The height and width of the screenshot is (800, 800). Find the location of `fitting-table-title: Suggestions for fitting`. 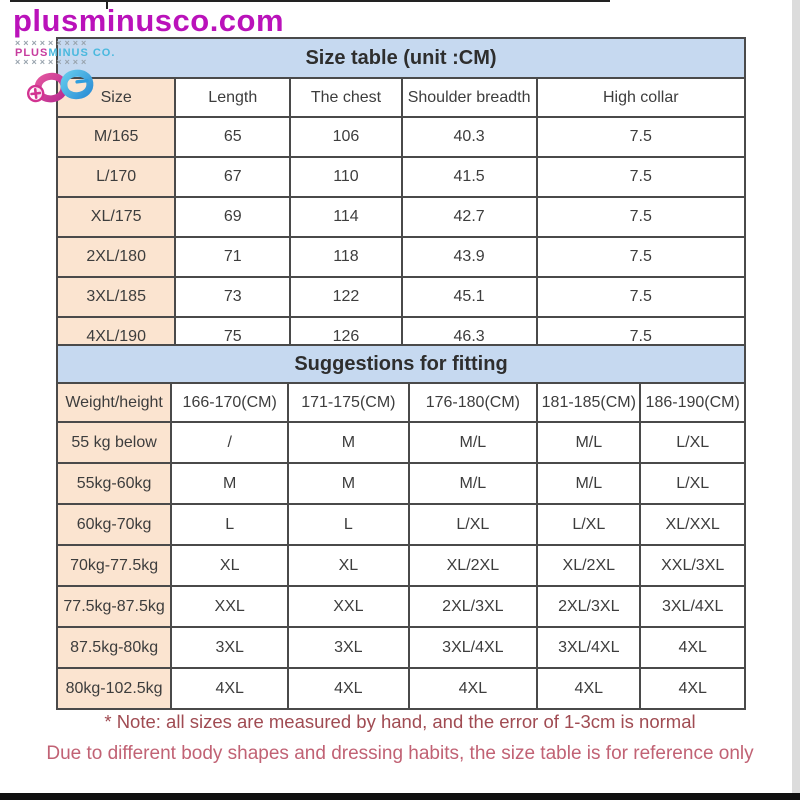

fitting-table-title: Suggestions for fitting is located at coordinates (401, 364).